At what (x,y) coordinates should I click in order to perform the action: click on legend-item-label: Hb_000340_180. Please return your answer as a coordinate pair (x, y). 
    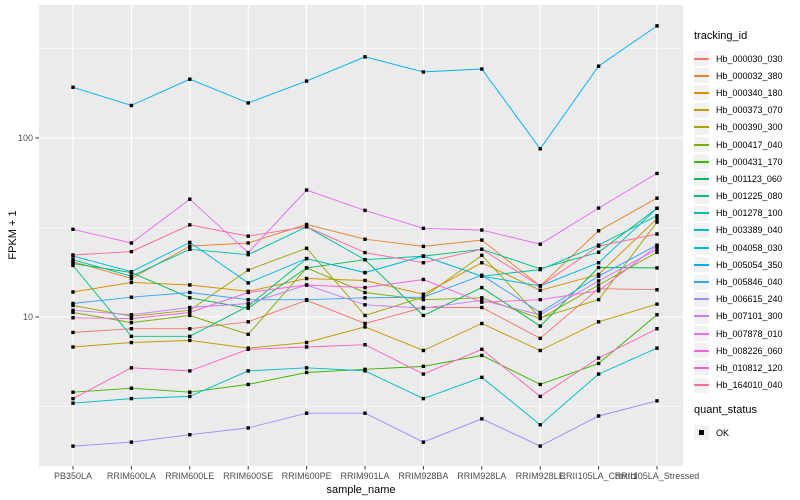
    Looking at the image, I should click on (749, 92).